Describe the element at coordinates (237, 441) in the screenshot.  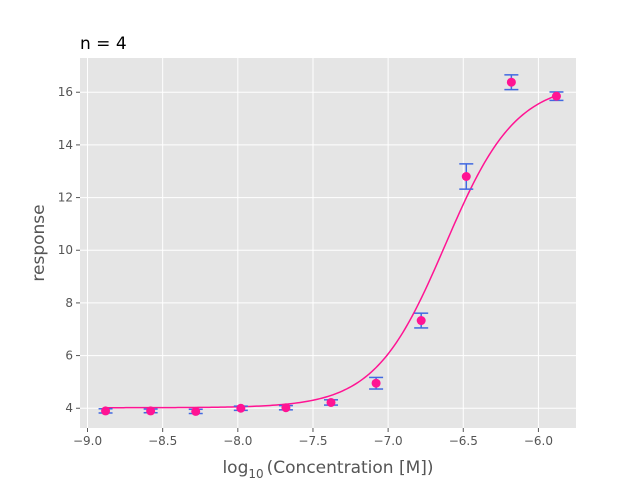
I see `x-tick-label: −8.0` at that location.